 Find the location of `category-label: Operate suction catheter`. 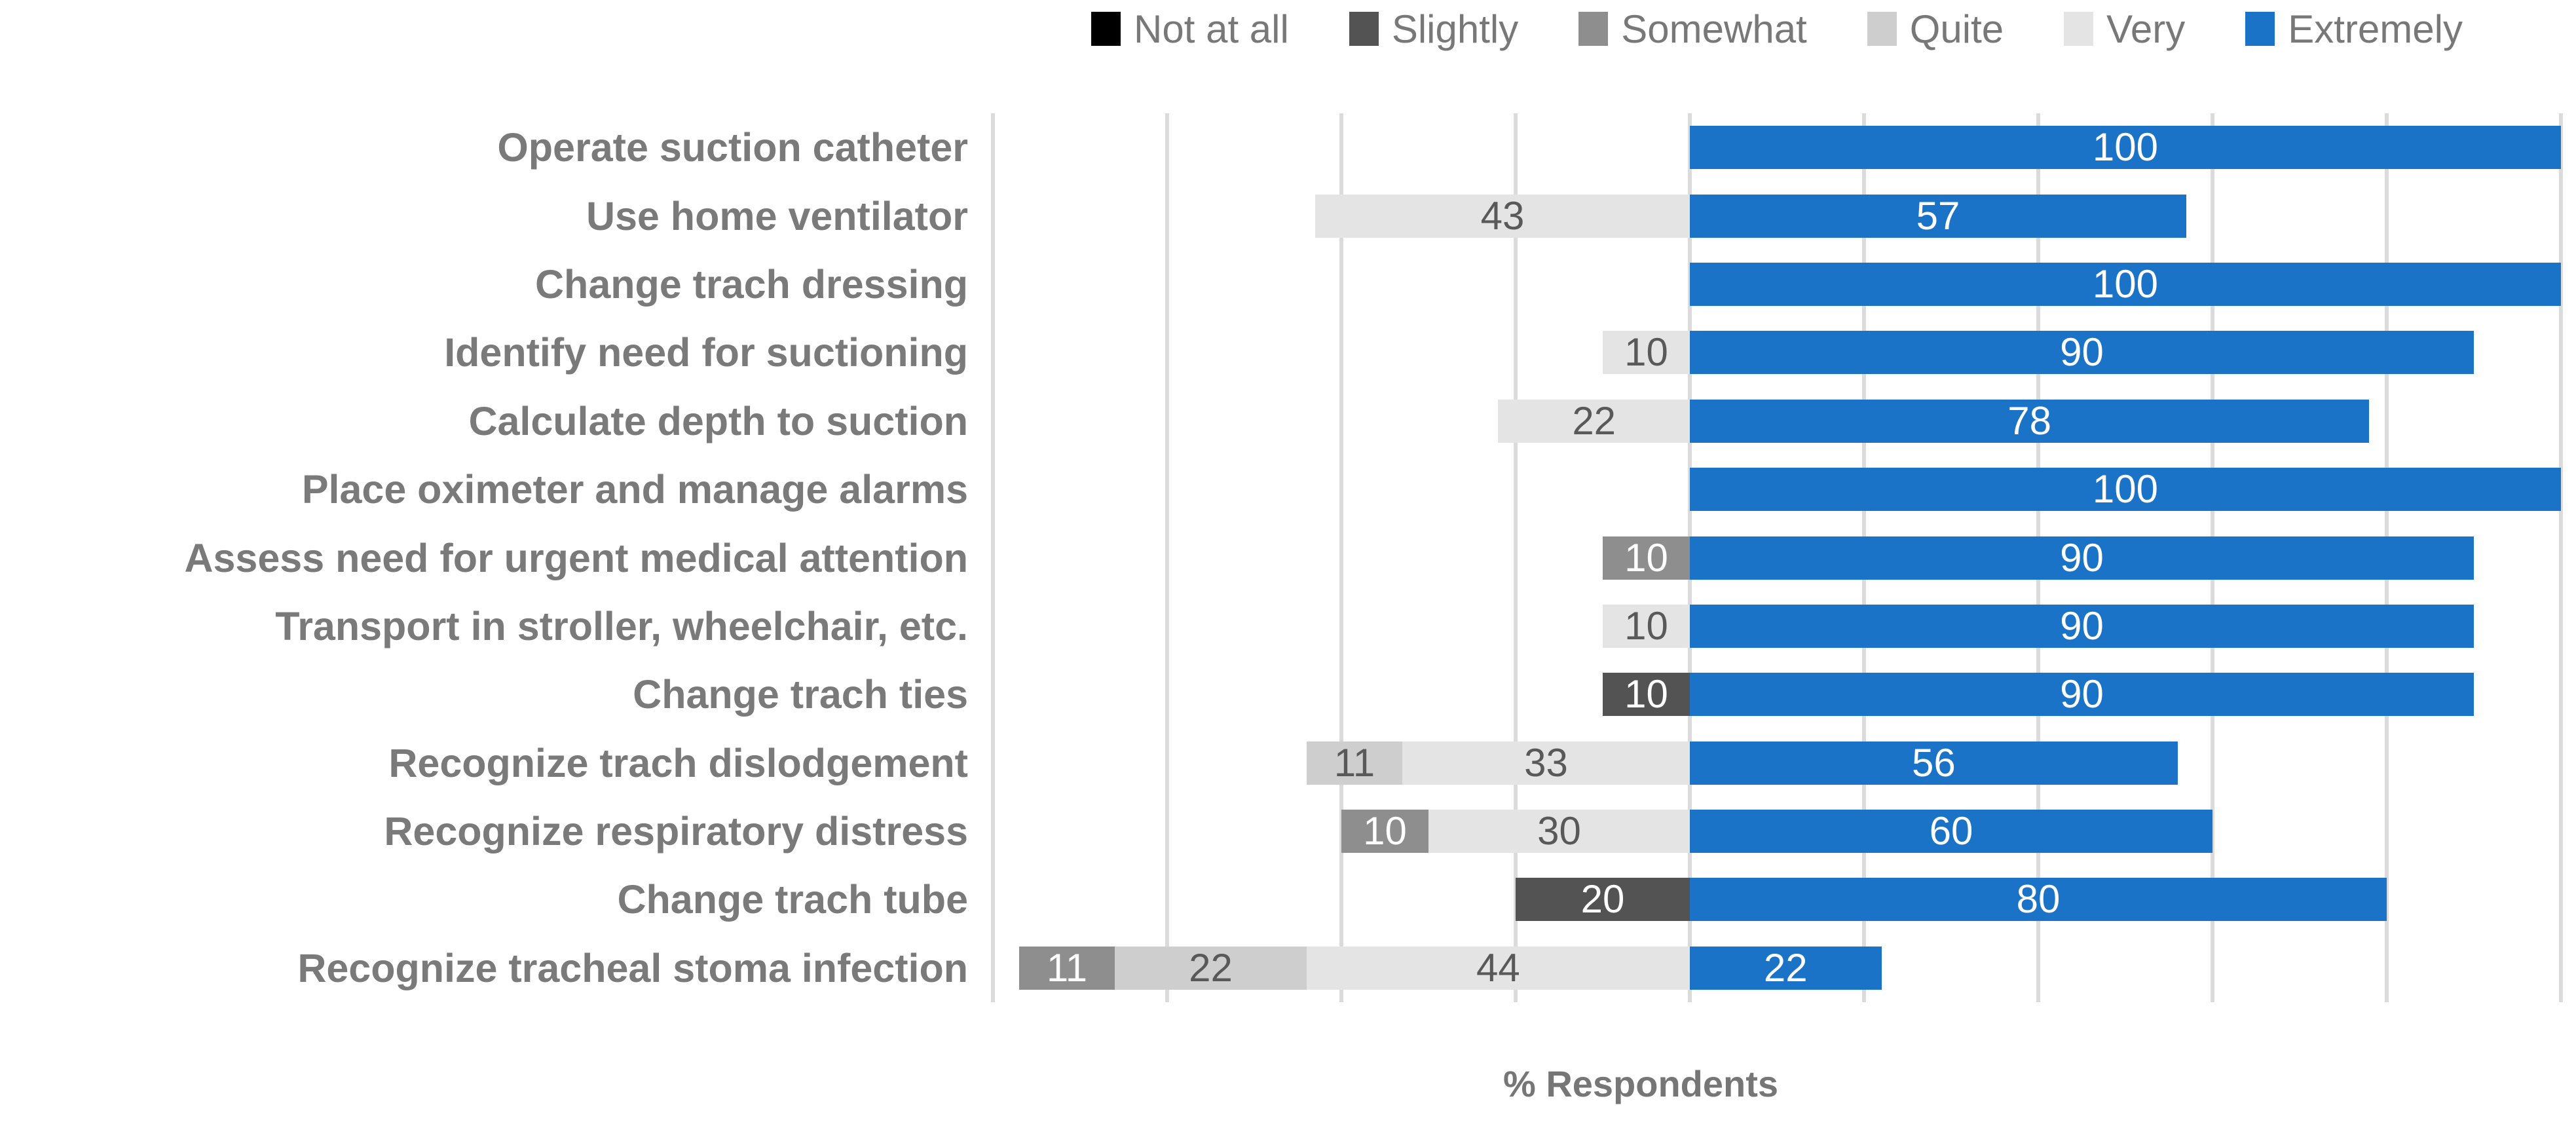

category-label: Operate suction catheter is located at coordinates (732, 147).